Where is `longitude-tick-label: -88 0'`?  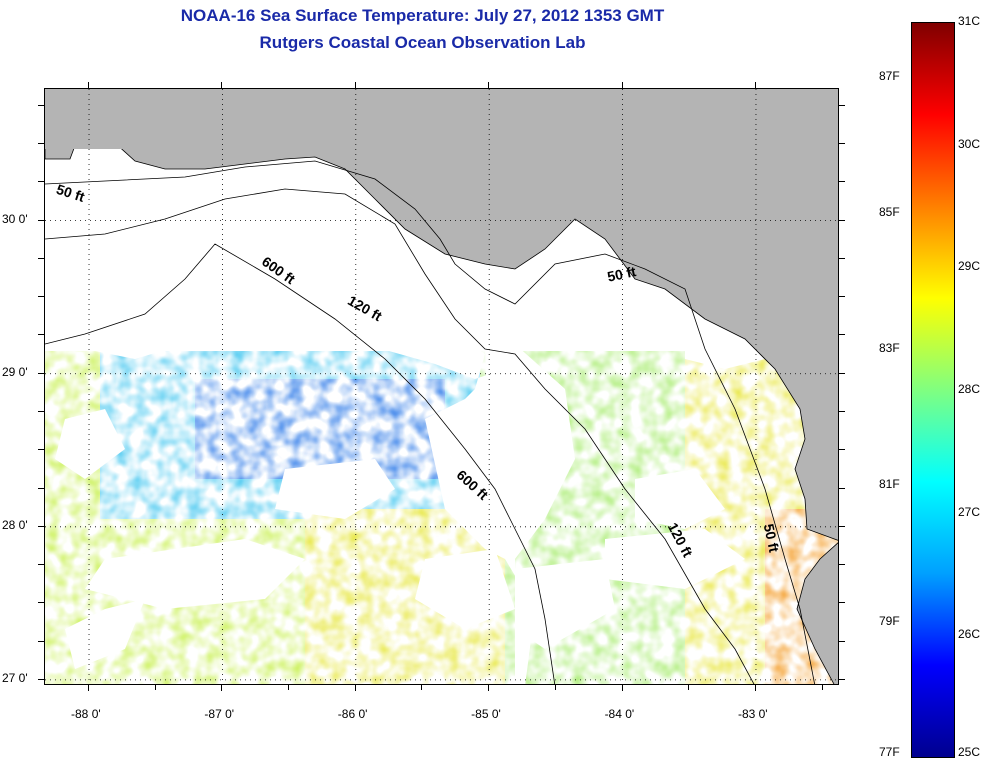 longitude-tick-label: -88 0' is located at coordinates (86, 714).